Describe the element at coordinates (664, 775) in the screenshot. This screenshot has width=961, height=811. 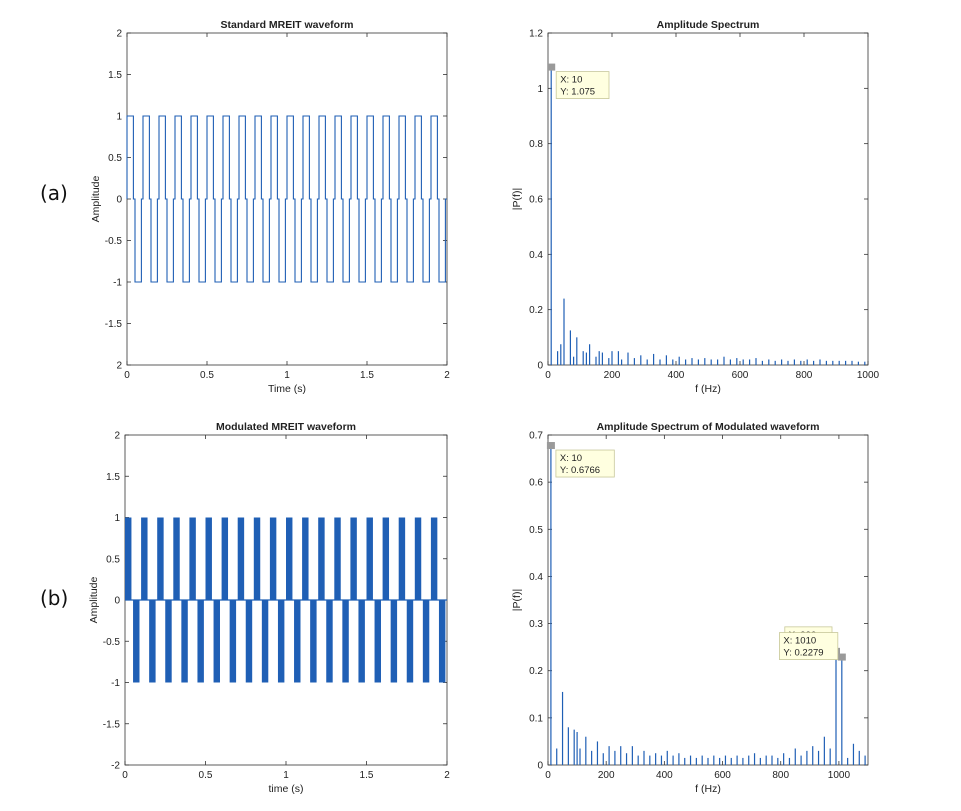
I see `b-spec-xtick-label: 400` at that location.